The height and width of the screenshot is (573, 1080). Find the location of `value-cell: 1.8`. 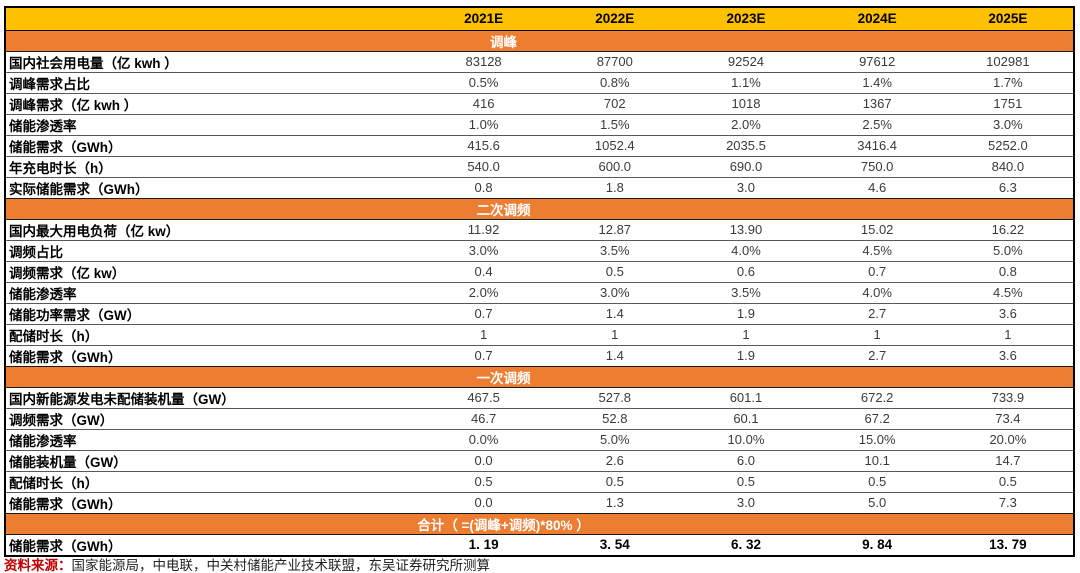

value-cell: 1.8 is located at coordinates (615, 187).